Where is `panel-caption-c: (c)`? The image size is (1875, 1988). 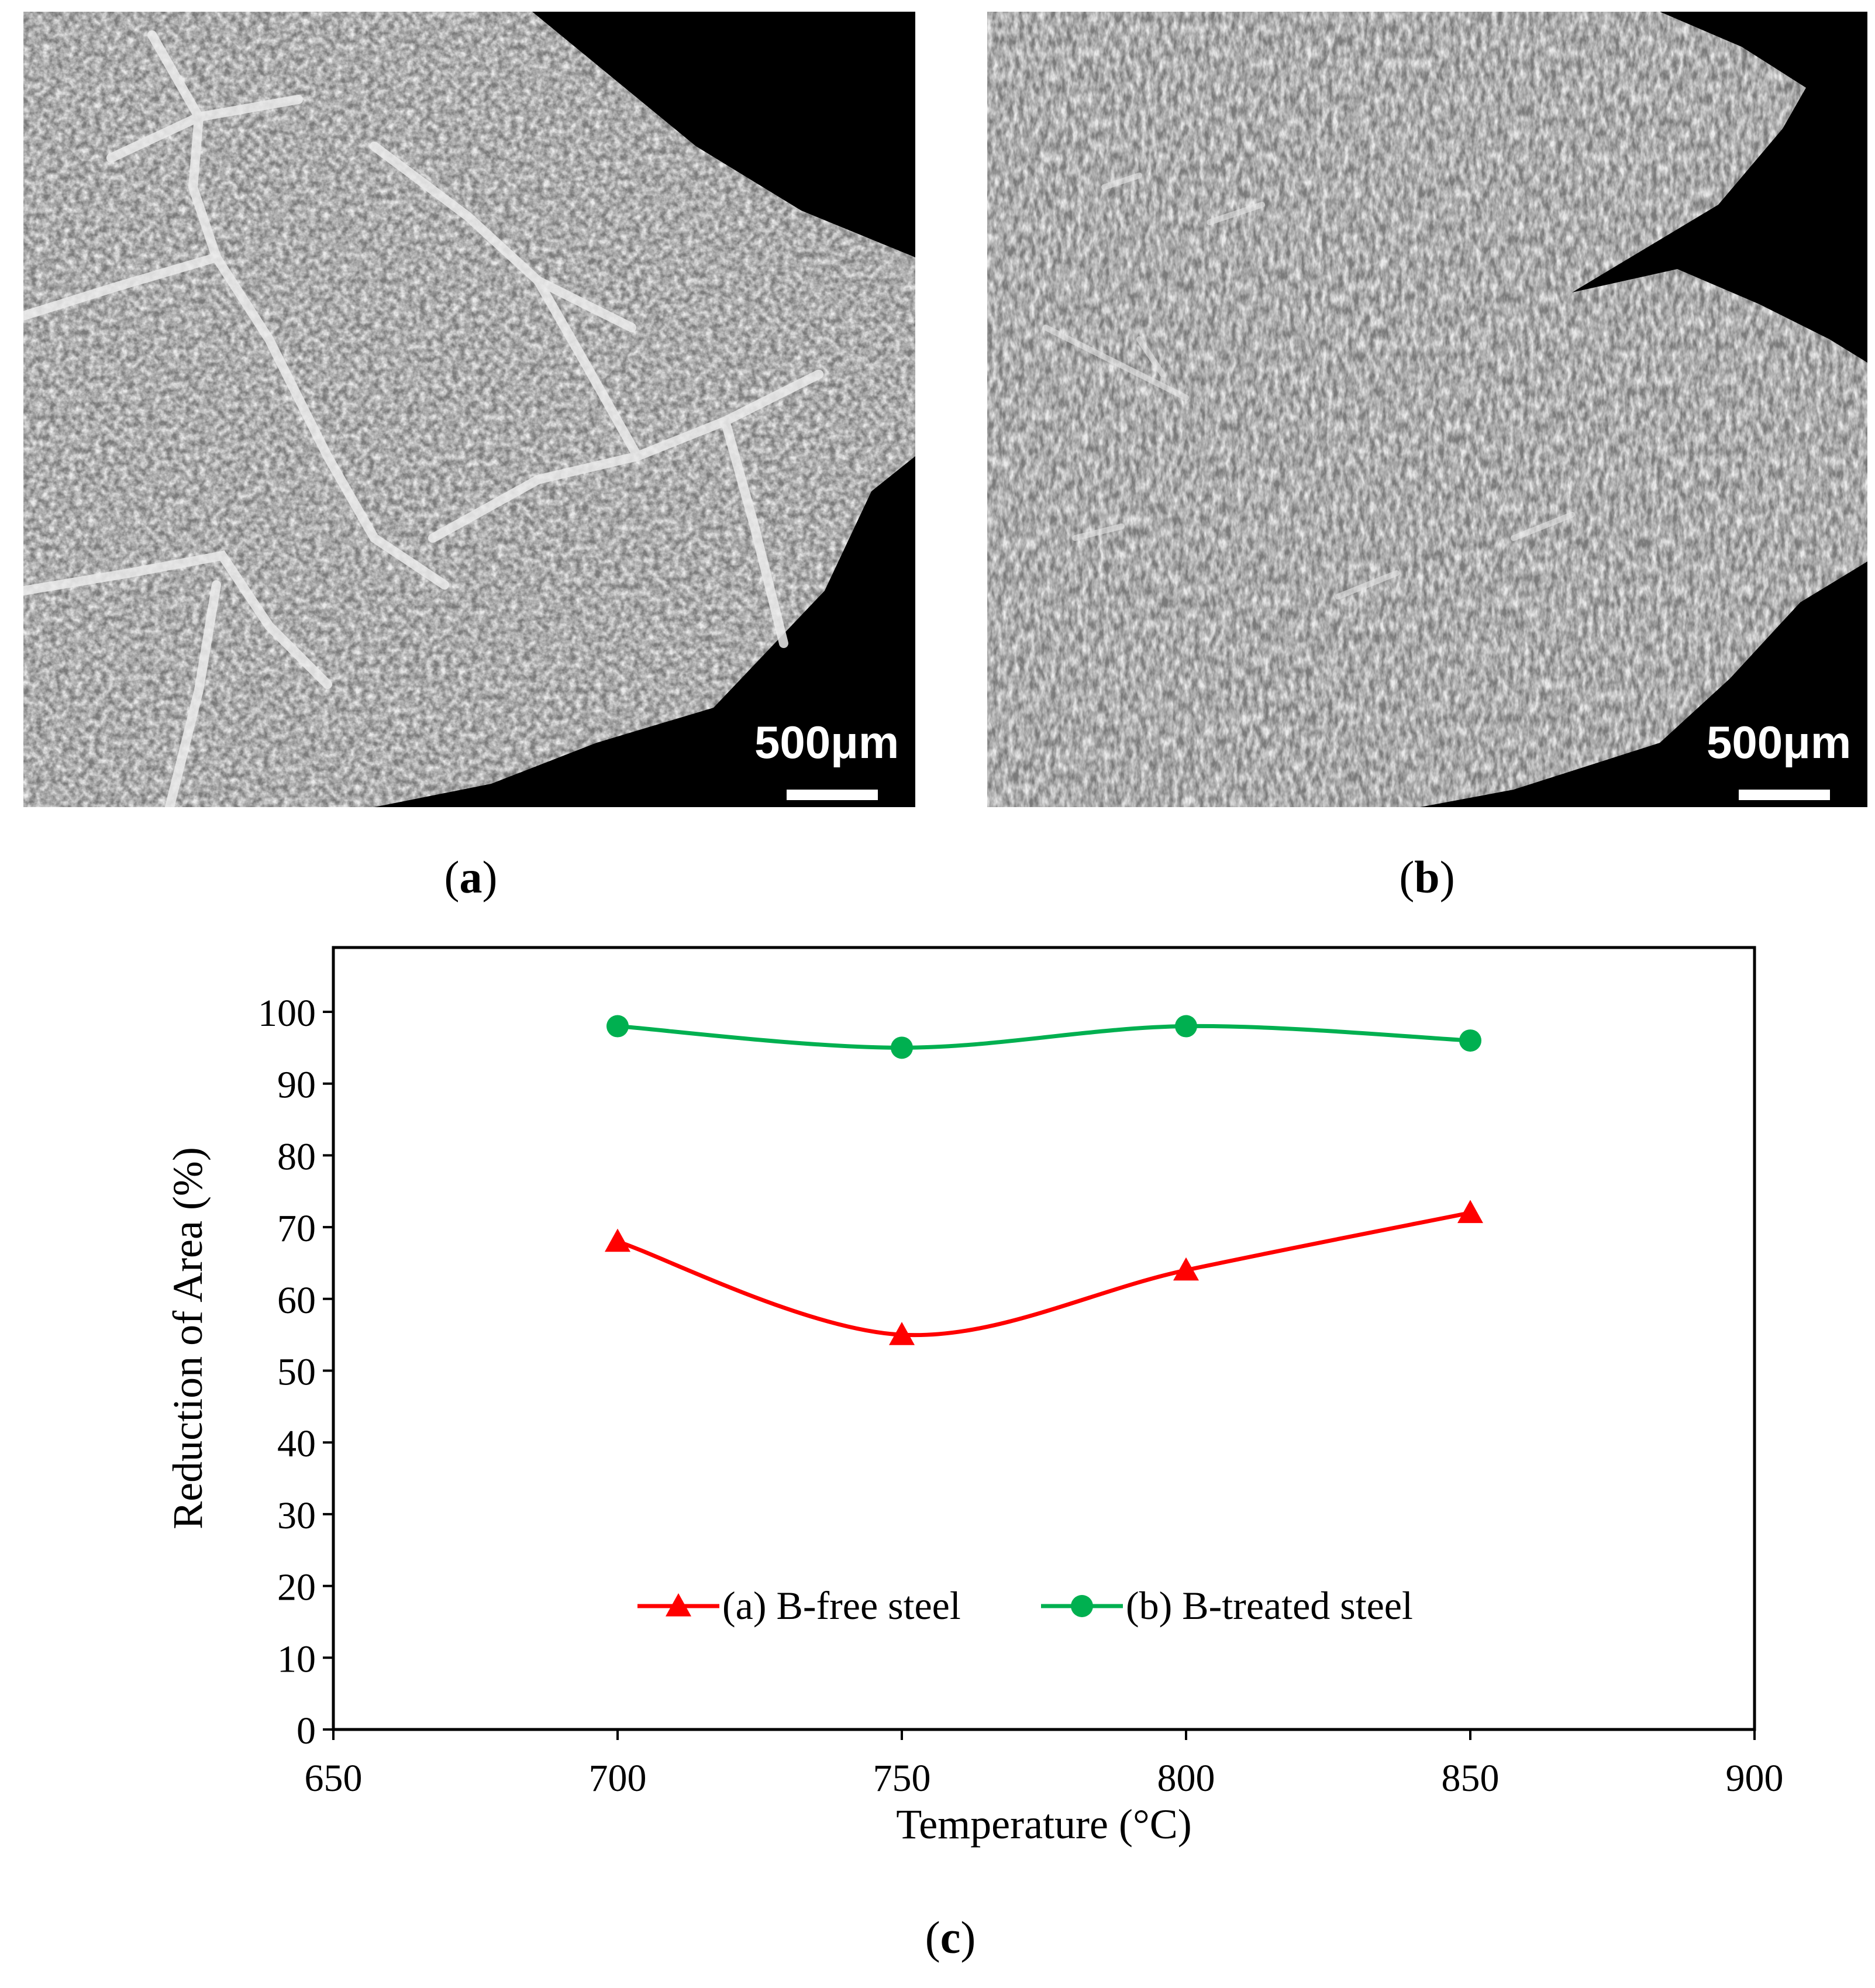
panel-caption-c: (c) is located at coordinates (950, 1938).